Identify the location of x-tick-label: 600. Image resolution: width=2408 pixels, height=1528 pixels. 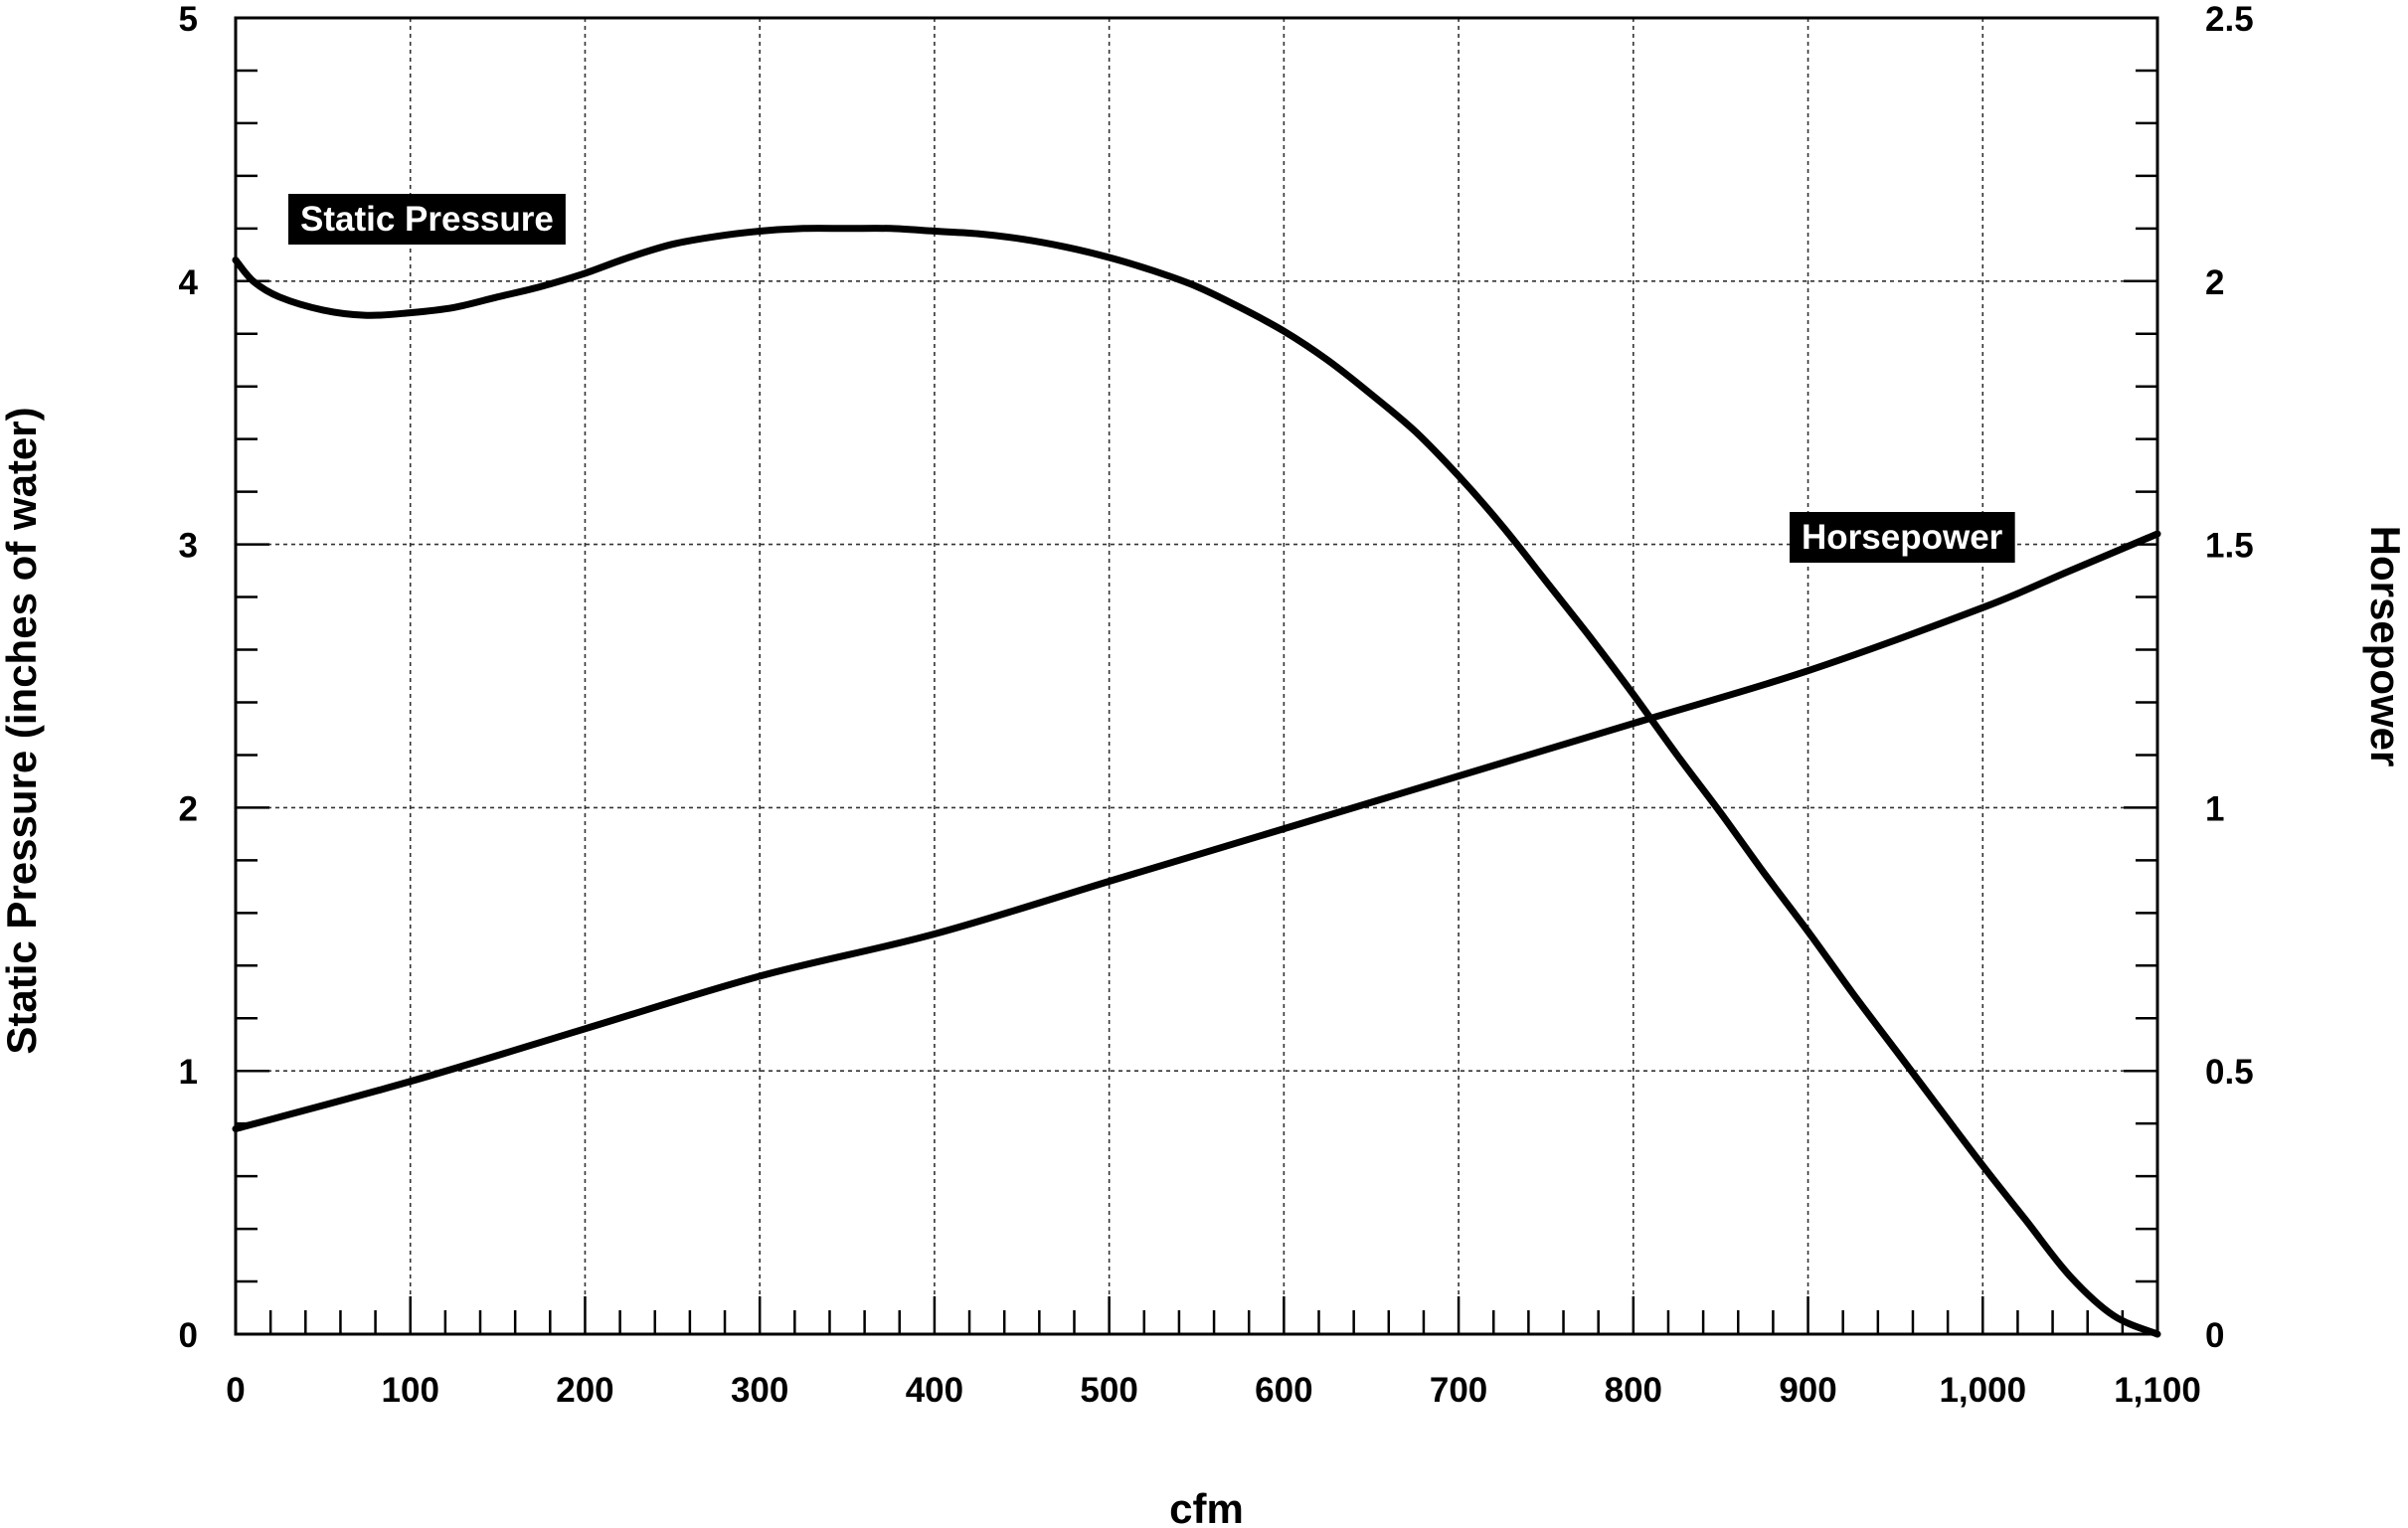
(1283, 1391).